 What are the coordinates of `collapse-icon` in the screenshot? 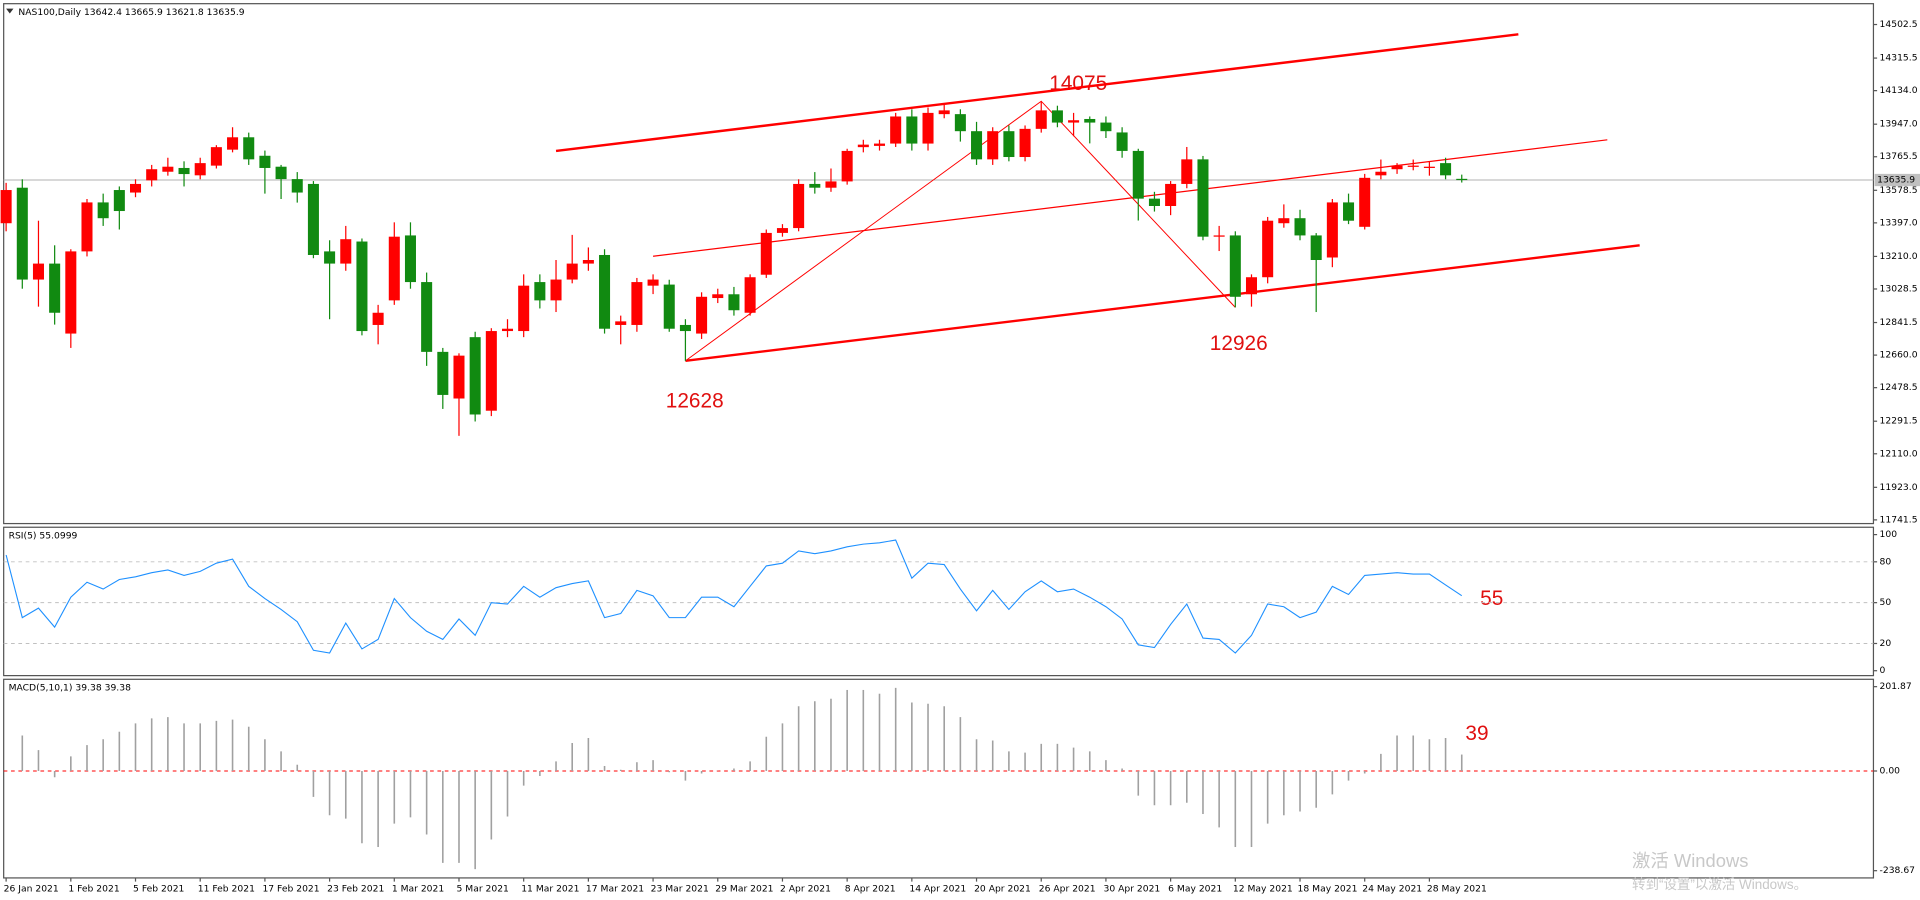 It's located at (10, 11).